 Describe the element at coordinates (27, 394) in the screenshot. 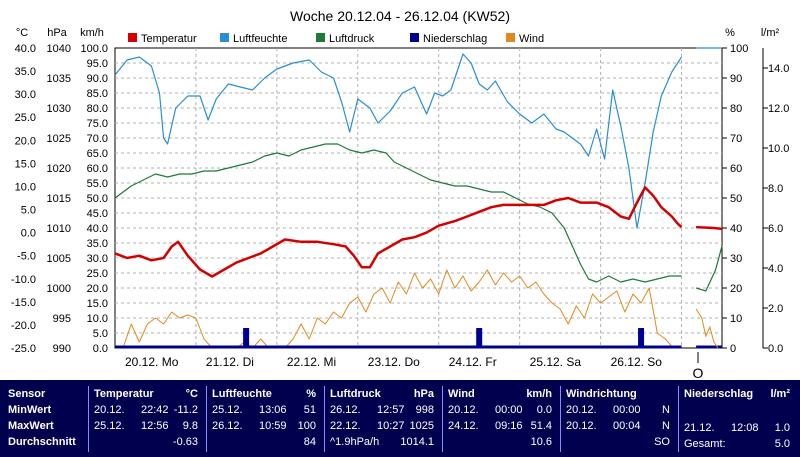

I see `row-label-sensor: Sensor` at that location.